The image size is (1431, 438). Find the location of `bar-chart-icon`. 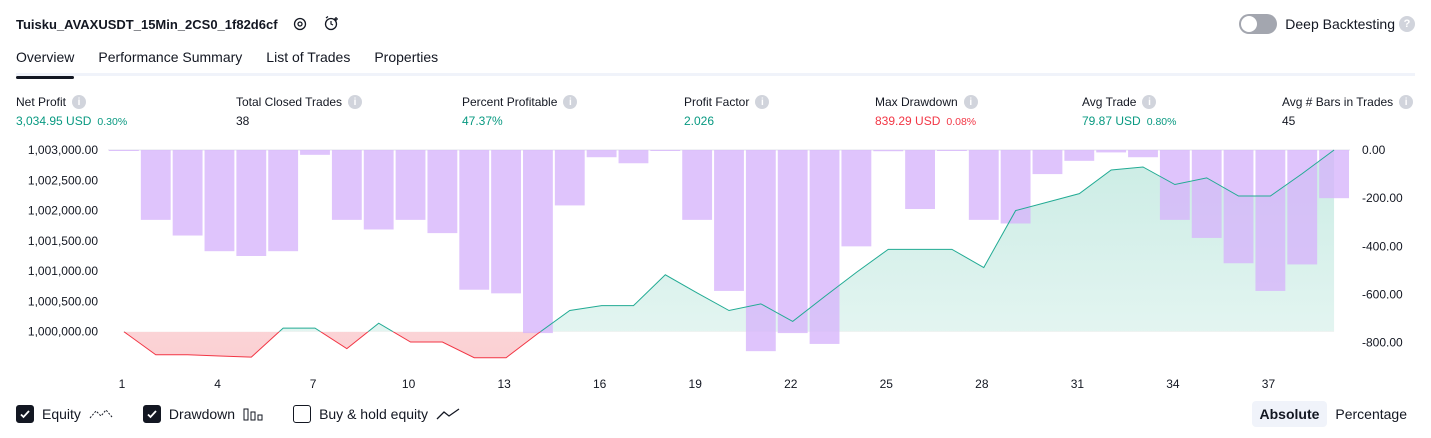

bar-chart-icon is located at coordinates (253, 414).